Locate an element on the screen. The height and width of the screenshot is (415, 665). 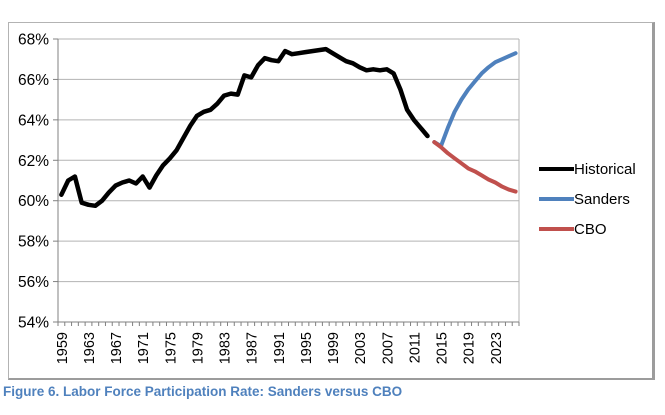
x-tick-label: 1991 is located at coordinates (280, 348).